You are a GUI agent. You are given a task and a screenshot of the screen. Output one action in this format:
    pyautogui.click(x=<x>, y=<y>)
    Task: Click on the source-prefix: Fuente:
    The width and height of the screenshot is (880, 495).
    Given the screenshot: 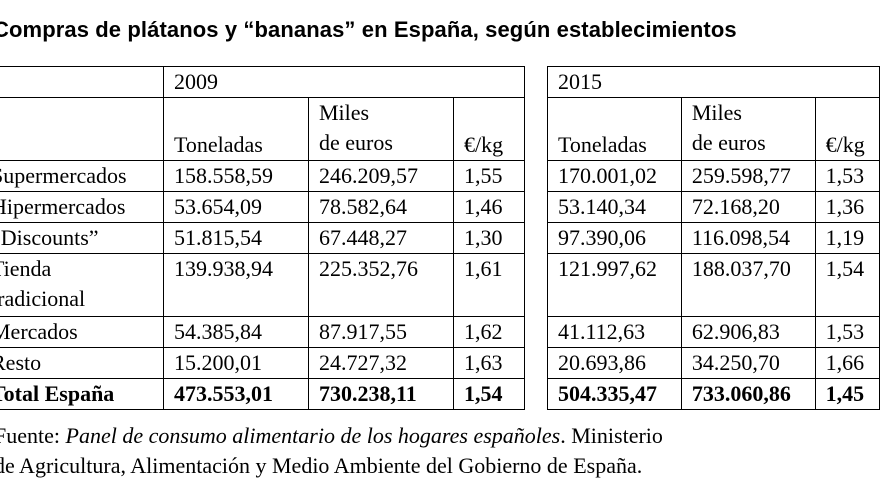 What is the action you would take?
    pyautogui.click(x=33, y=435)
    